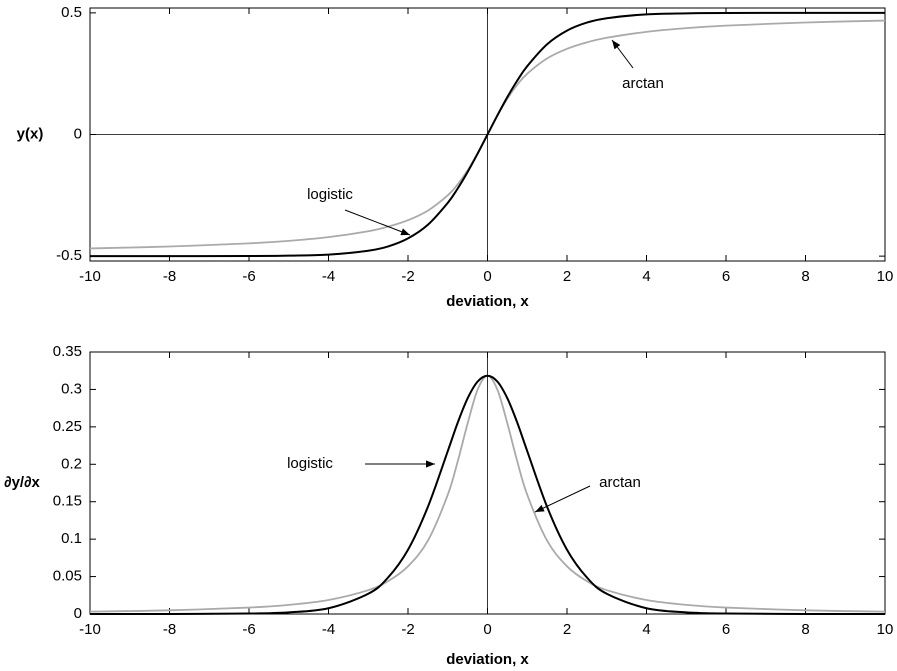 Image resolution: width=897 pixels, height=671 pixels. What do you see at coordinates (69, 255) in the screenshot?
I see `y-tick-label: -0.5` at bounding box center [69, 255].